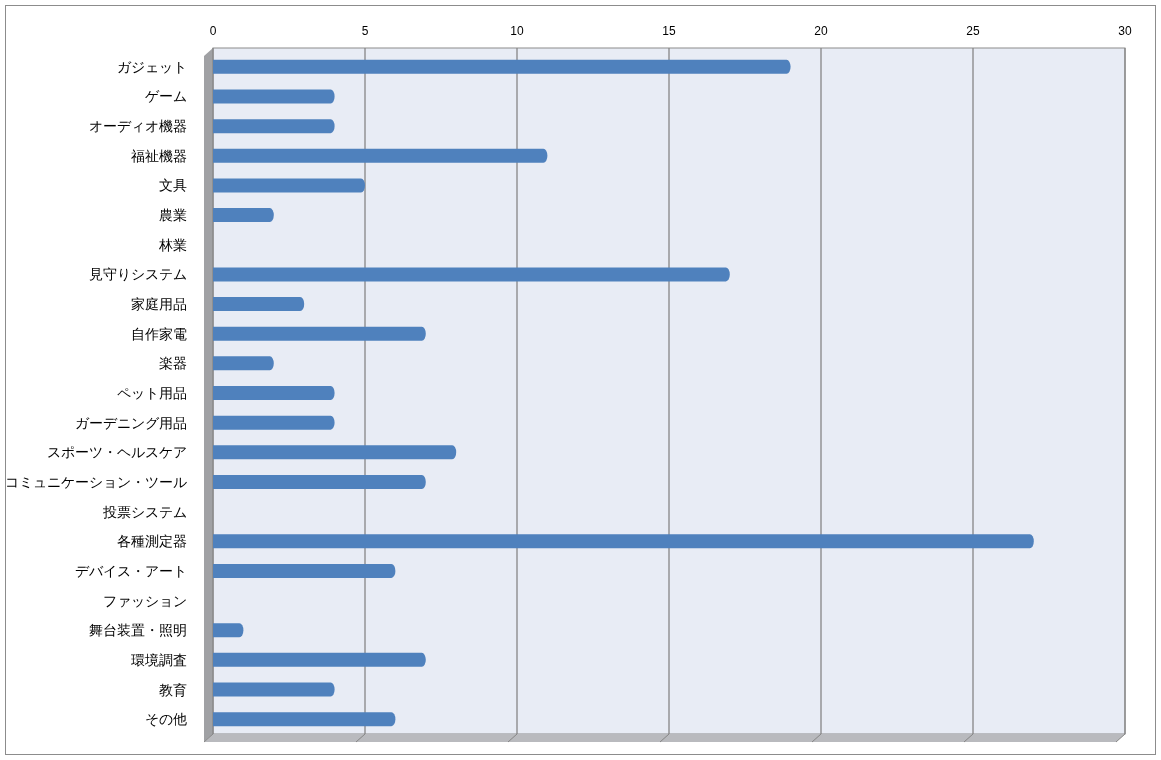 Image resolution: width=1161 pixels, height=760 pixels. What do you see at coordinates (138, 630) in the screenshot?
I see `y-tick-label: 舞台装置・照明` at bounding box center [138, 630].